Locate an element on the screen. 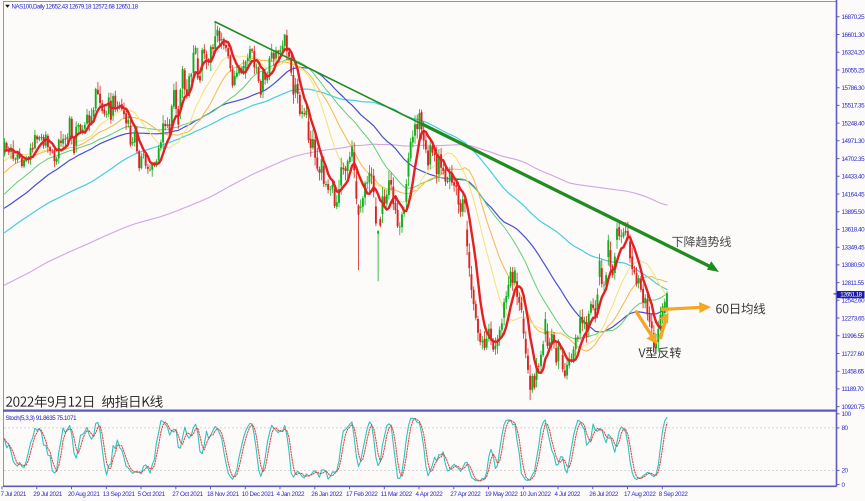  svg-text: 12273.65 is located at coordinates (853, 318).